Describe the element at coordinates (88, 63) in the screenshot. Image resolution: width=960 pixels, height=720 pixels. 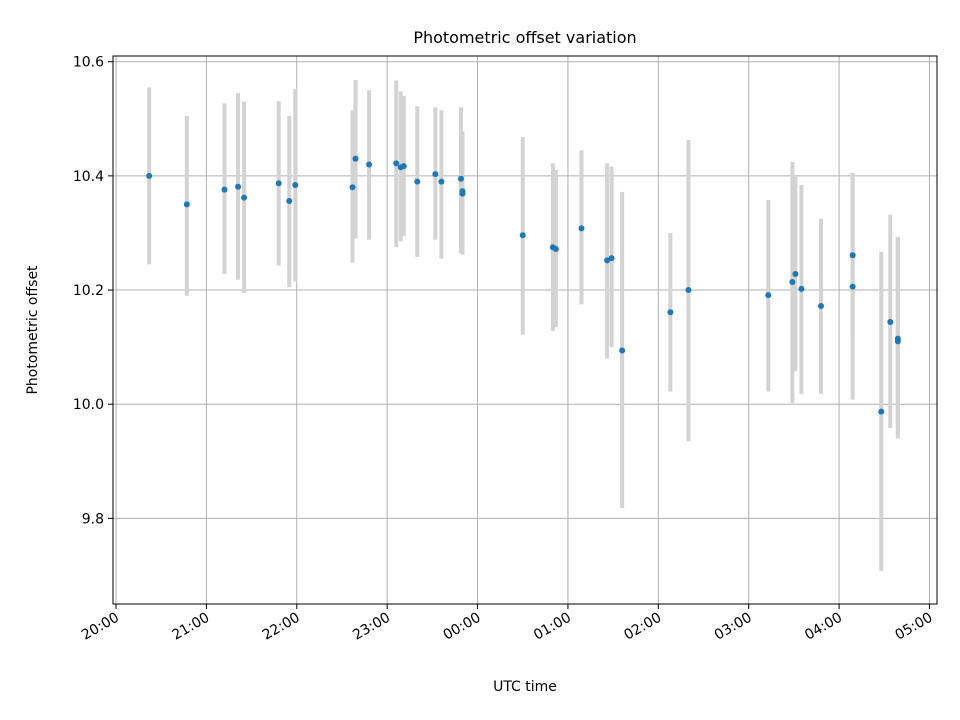
I see `y-tick-label: 10.6` at that location.